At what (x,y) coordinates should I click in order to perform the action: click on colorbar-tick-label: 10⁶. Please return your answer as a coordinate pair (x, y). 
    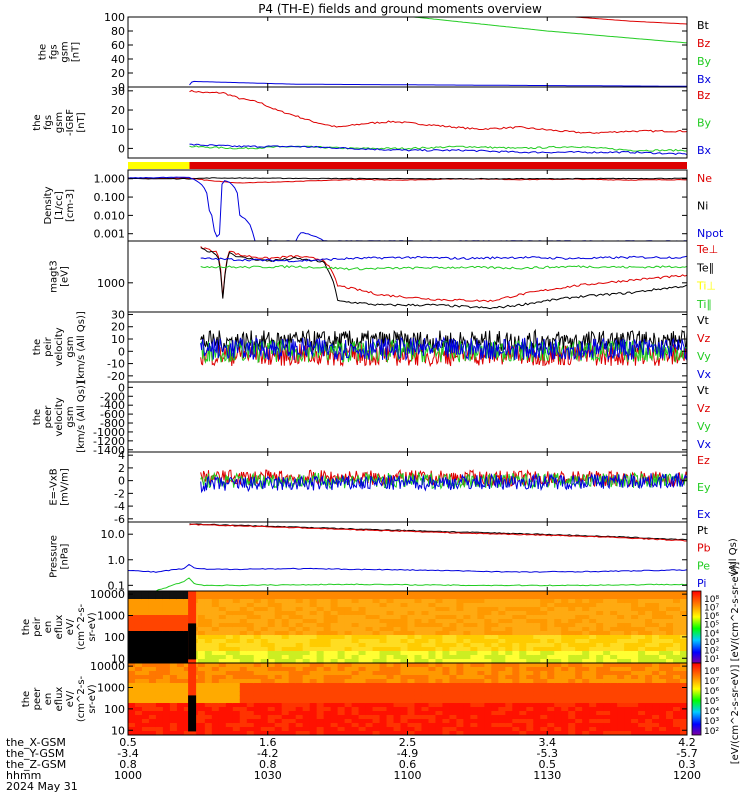
    Looking at the image, I should click on (711, 692).